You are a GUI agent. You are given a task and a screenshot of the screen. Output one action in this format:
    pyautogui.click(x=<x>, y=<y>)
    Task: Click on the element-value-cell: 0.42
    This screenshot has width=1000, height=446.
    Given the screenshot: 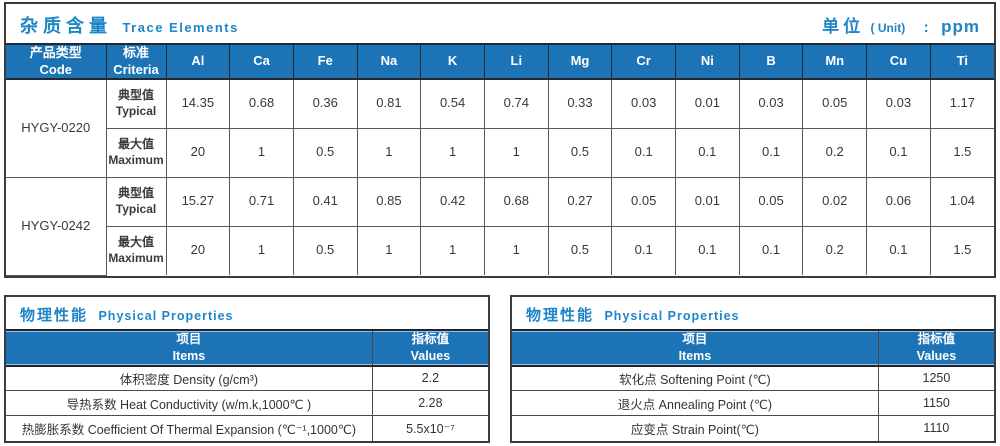 What is the action you would take?
    pyautogui.click(x=452, y=201)
    